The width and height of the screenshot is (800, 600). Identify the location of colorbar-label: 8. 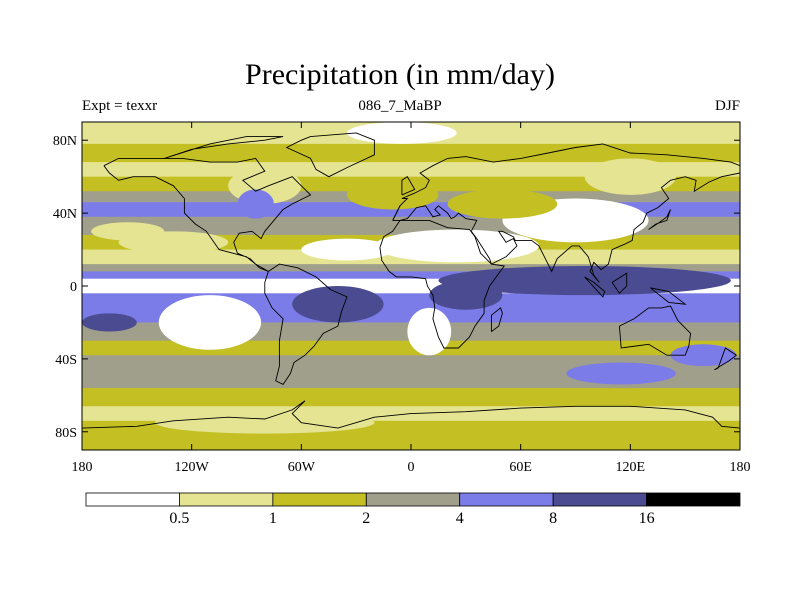
(553, 518).